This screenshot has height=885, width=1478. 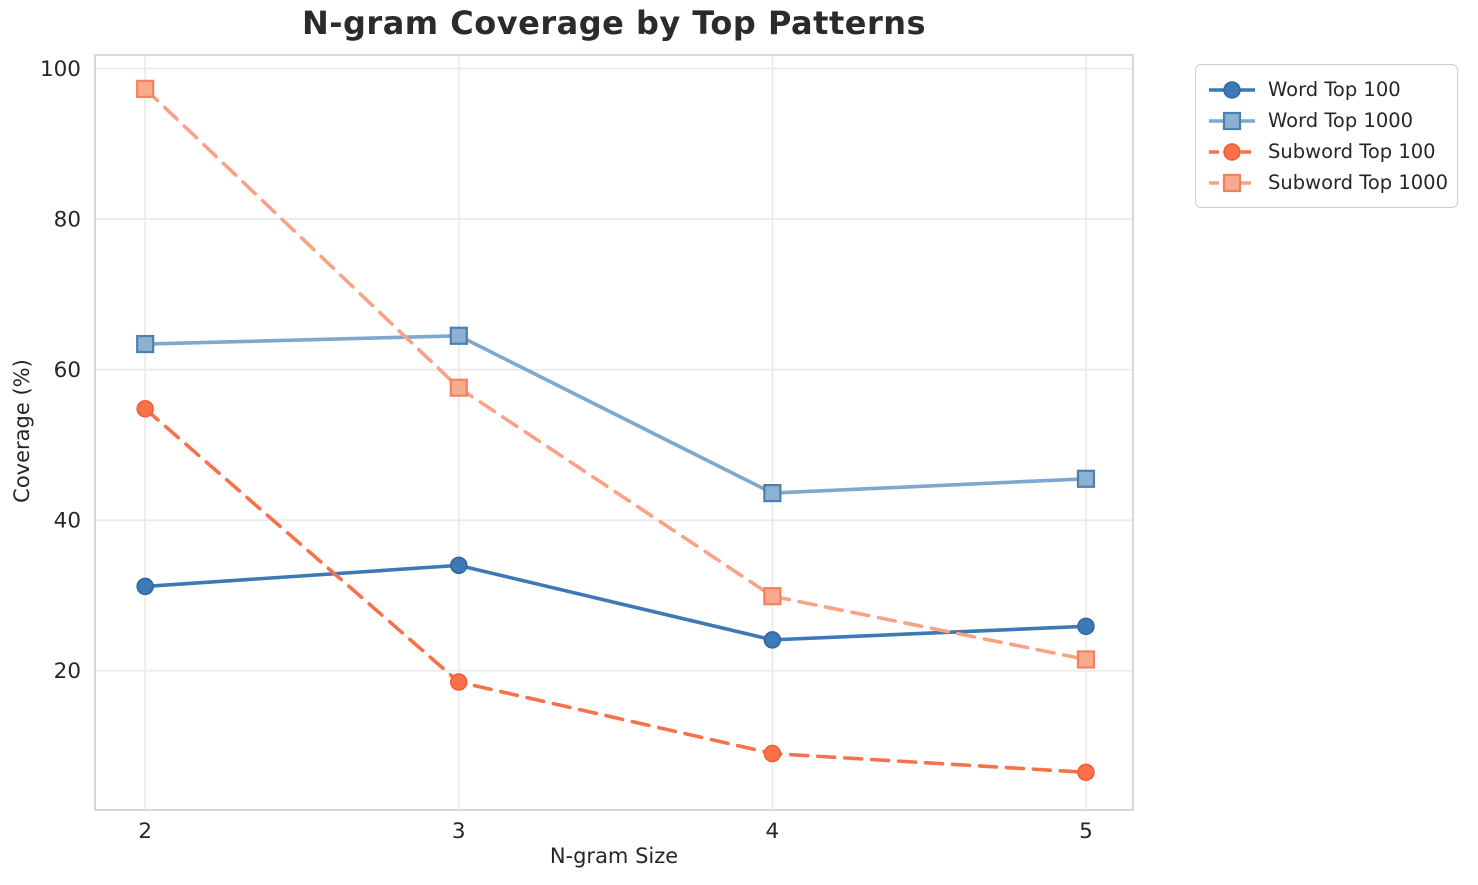 What do you see at coordinates (1086, 831) in the screenshot?
I see `x-tick-label: 5` at bounding box center [1086, 831].